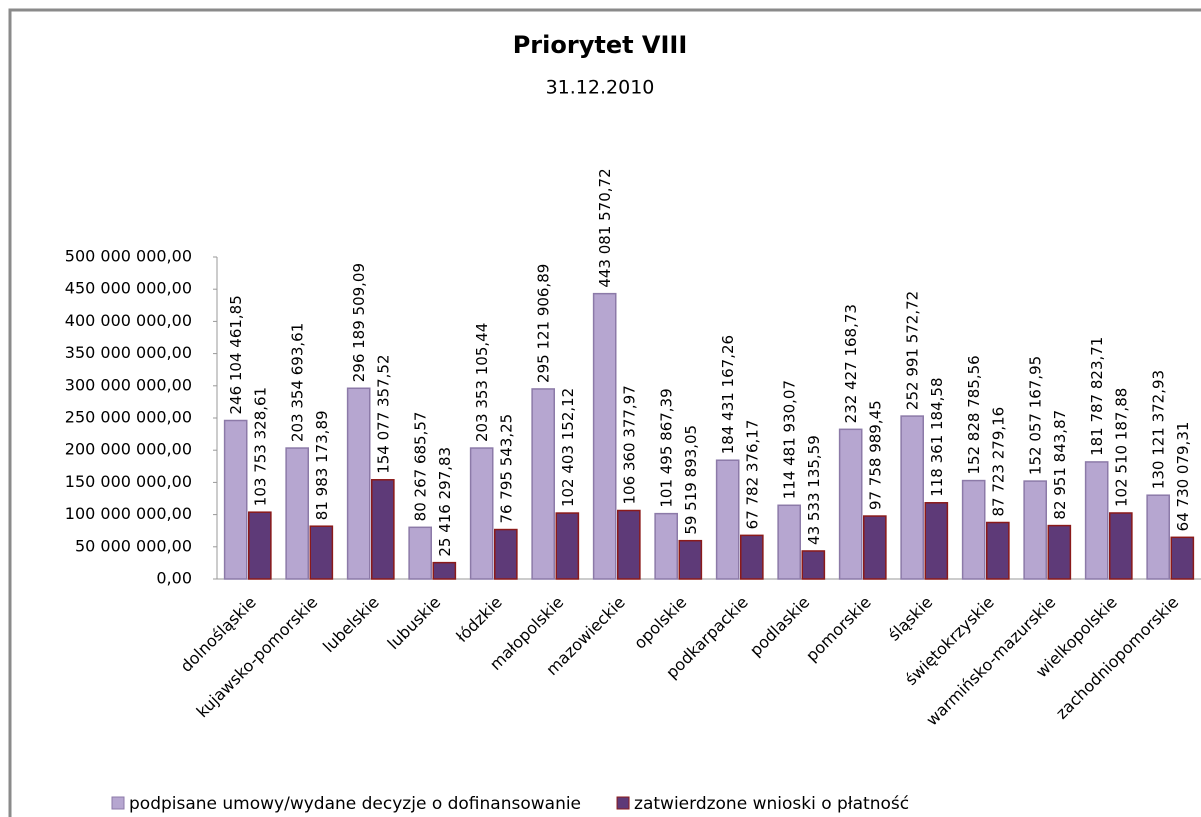 This screenshot has width=1201, height=817. Describe the element at coordinates (445, 502) in the screenshot. I see `value-label: 25 416 297,83` at that location.